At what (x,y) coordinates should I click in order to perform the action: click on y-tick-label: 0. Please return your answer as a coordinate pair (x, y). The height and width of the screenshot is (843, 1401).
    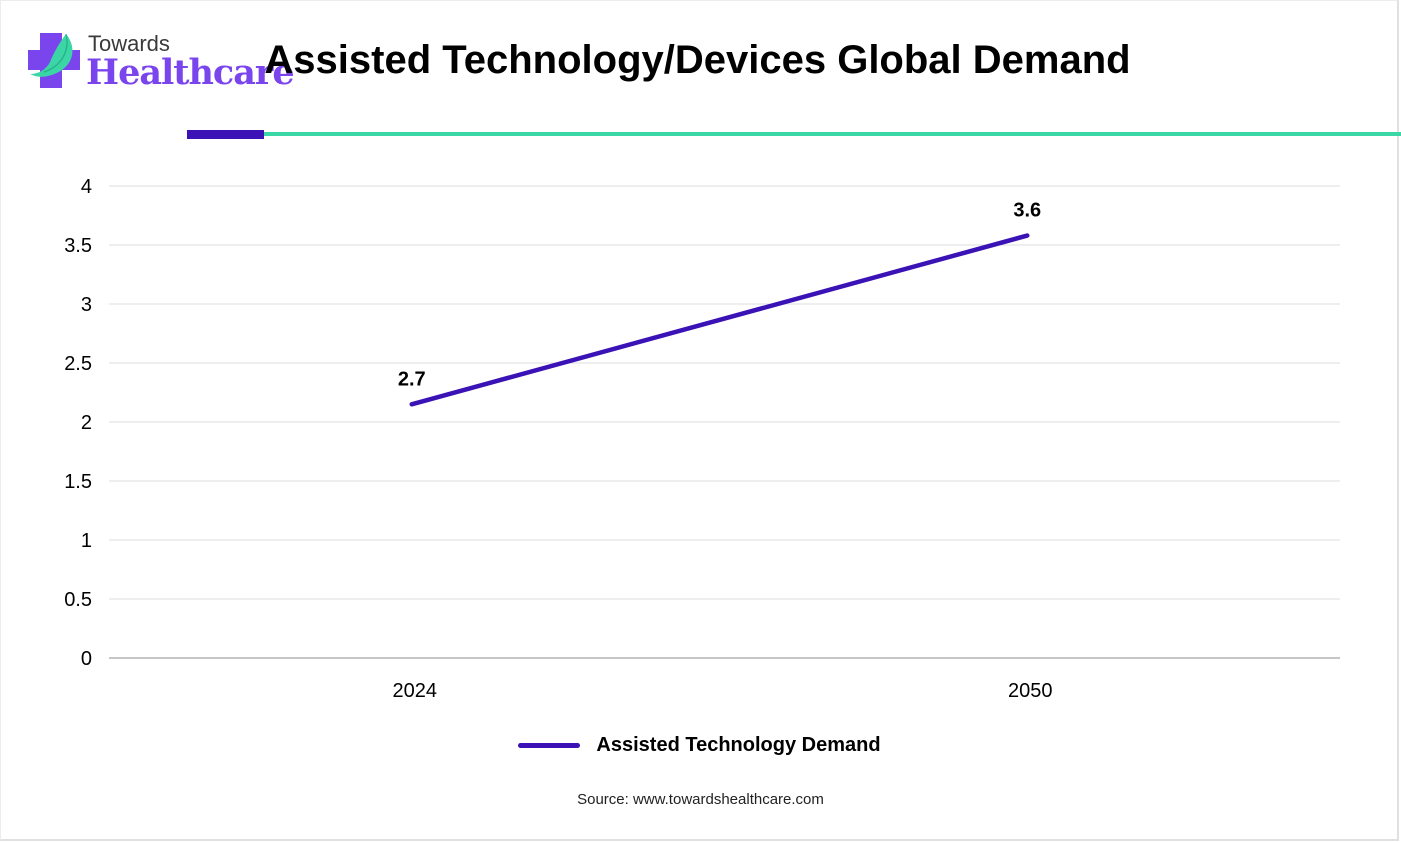
    Looking at the image, I should click on (86, 659).